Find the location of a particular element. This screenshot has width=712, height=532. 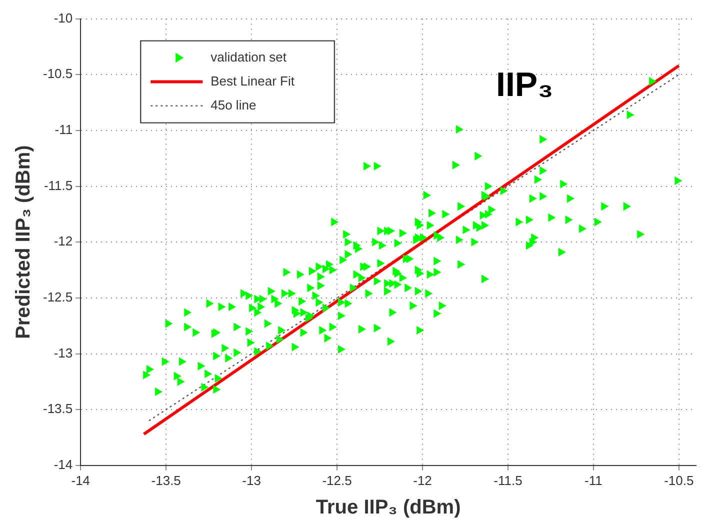

y-tick-label: -10.5 is located at coordinates (57, 74).